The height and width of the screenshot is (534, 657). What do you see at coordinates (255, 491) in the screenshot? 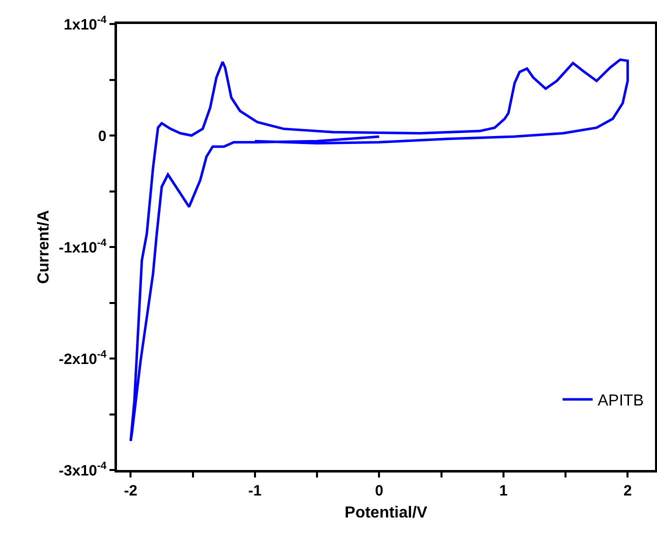
I see `x-tick-label: -1` at bounding box center [255, 491].